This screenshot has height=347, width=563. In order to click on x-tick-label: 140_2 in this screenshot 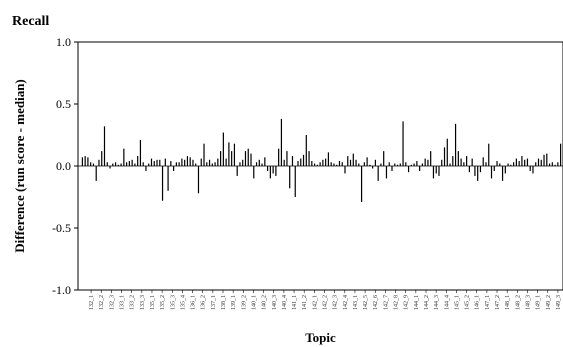, I will do `click(265, 302)`.